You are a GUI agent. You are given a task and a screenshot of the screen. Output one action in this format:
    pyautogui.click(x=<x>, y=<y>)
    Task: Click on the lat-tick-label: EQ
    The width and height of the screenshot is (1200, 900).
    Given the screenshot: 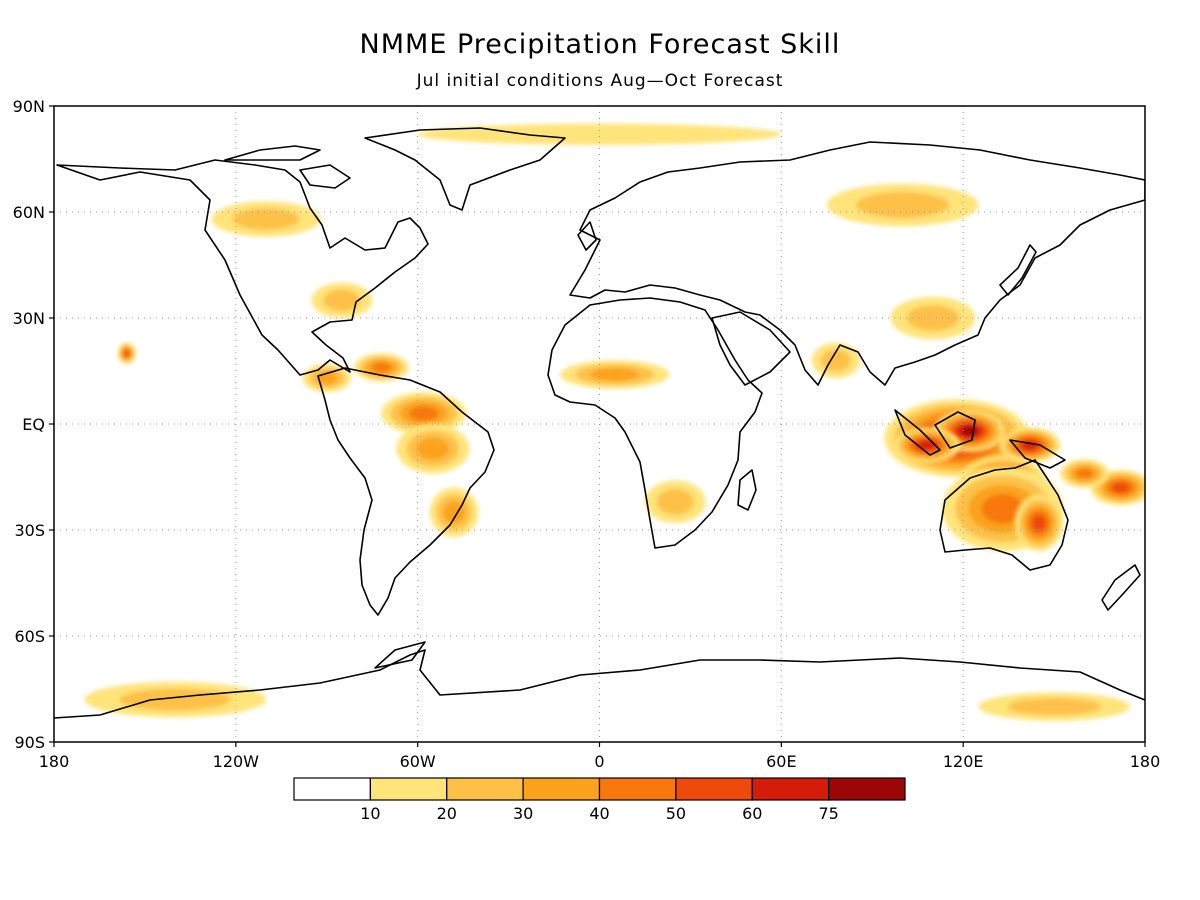 What is the action you would take?
    pyautogui.click(x=33, y=424)
    